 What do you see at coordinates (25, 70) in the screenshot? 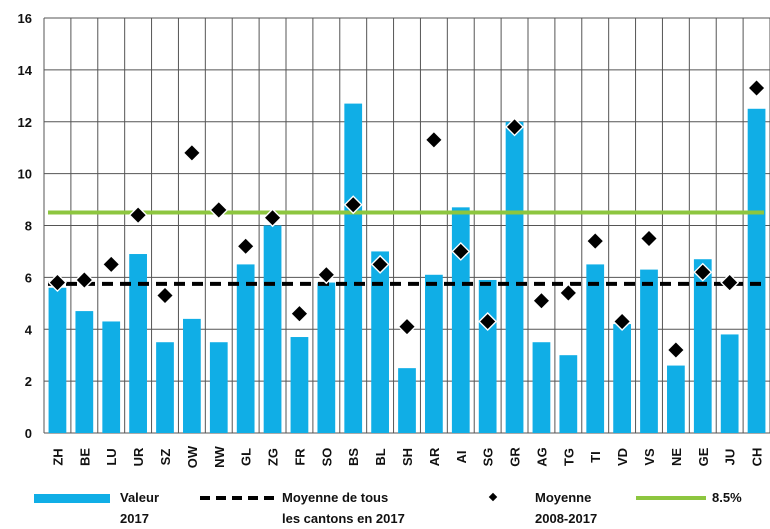
I see `y-tick-label: 14` at bounding box center [25, 70].